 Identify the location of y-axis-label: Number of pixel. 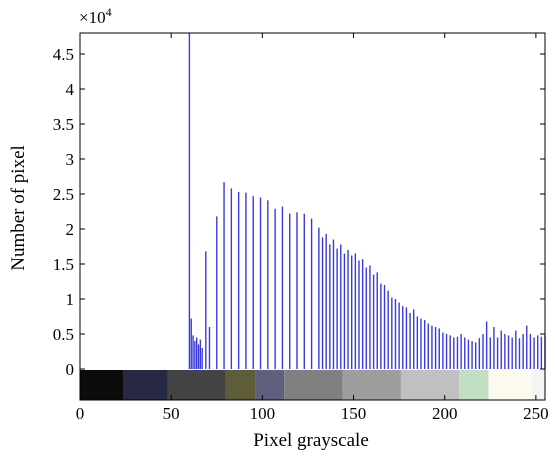
(18, 208).